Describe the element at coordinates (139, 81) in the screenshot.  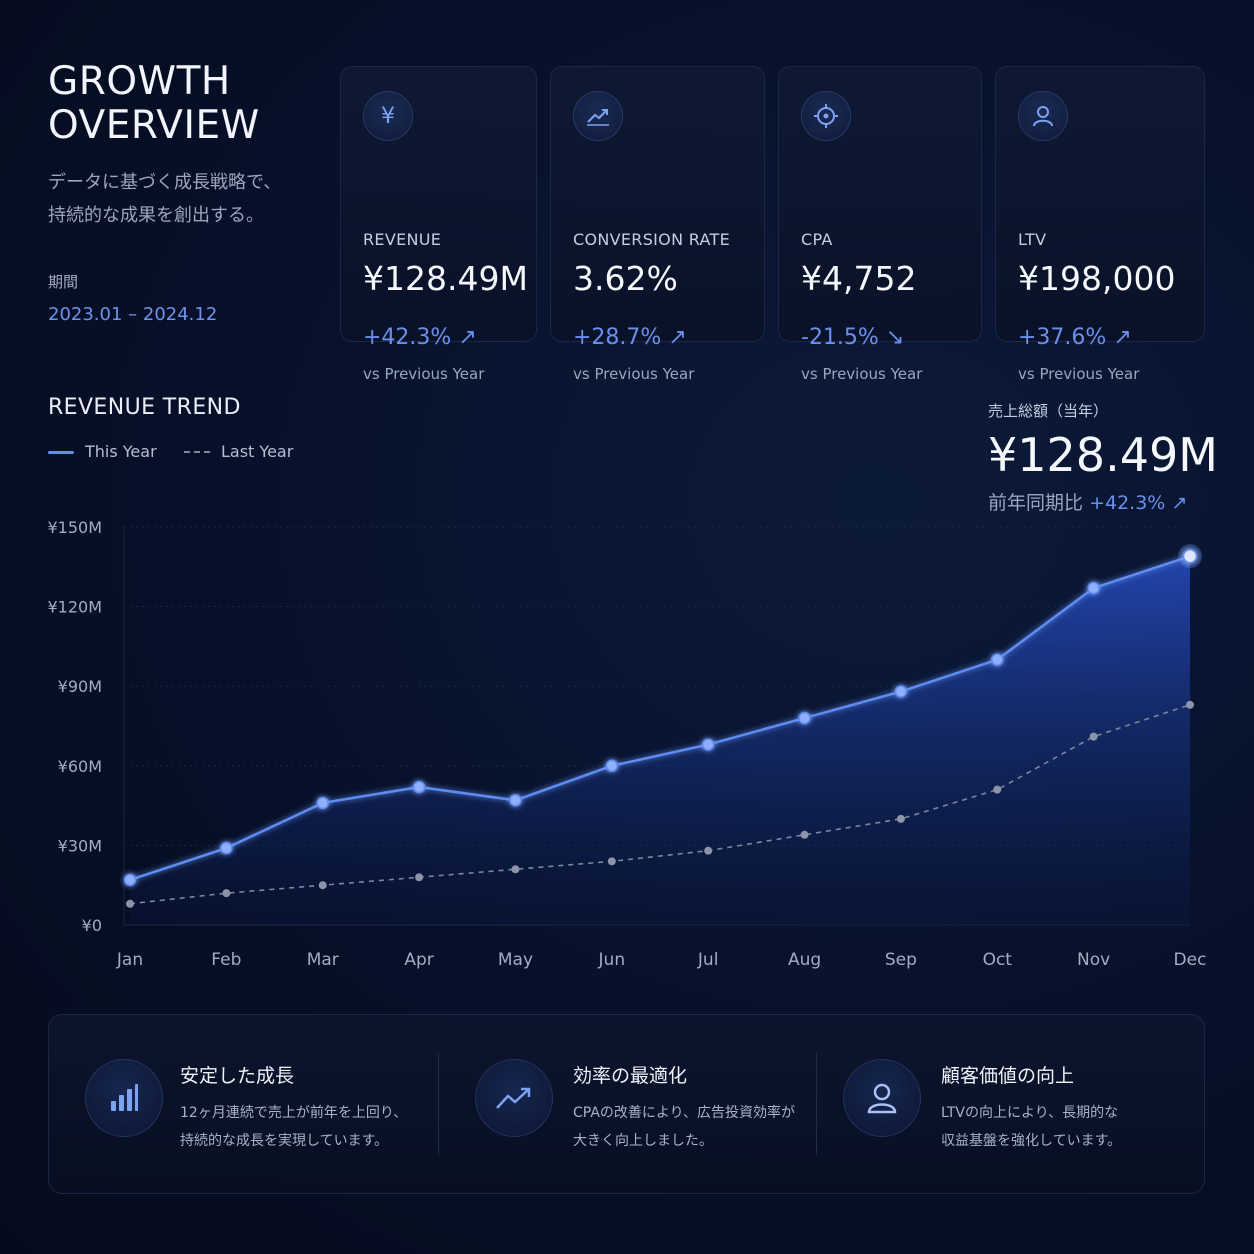
I see `page-title-line1: GROWTH` at that location.